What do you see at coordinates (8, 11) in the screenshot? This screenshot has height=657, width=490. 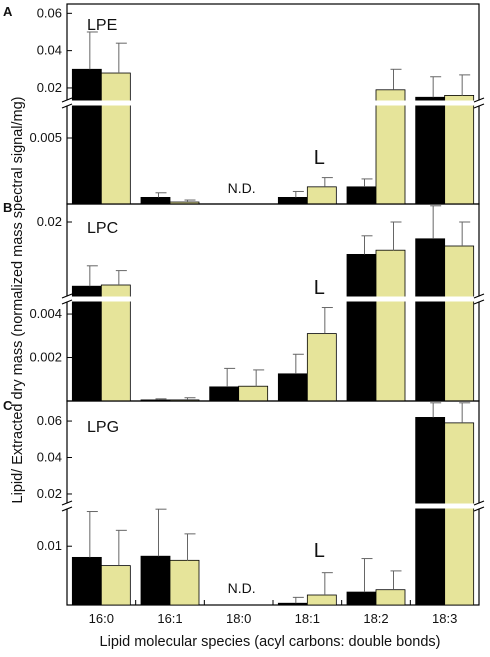 I see `panel-letter: A` at bounding box center [8, 11].